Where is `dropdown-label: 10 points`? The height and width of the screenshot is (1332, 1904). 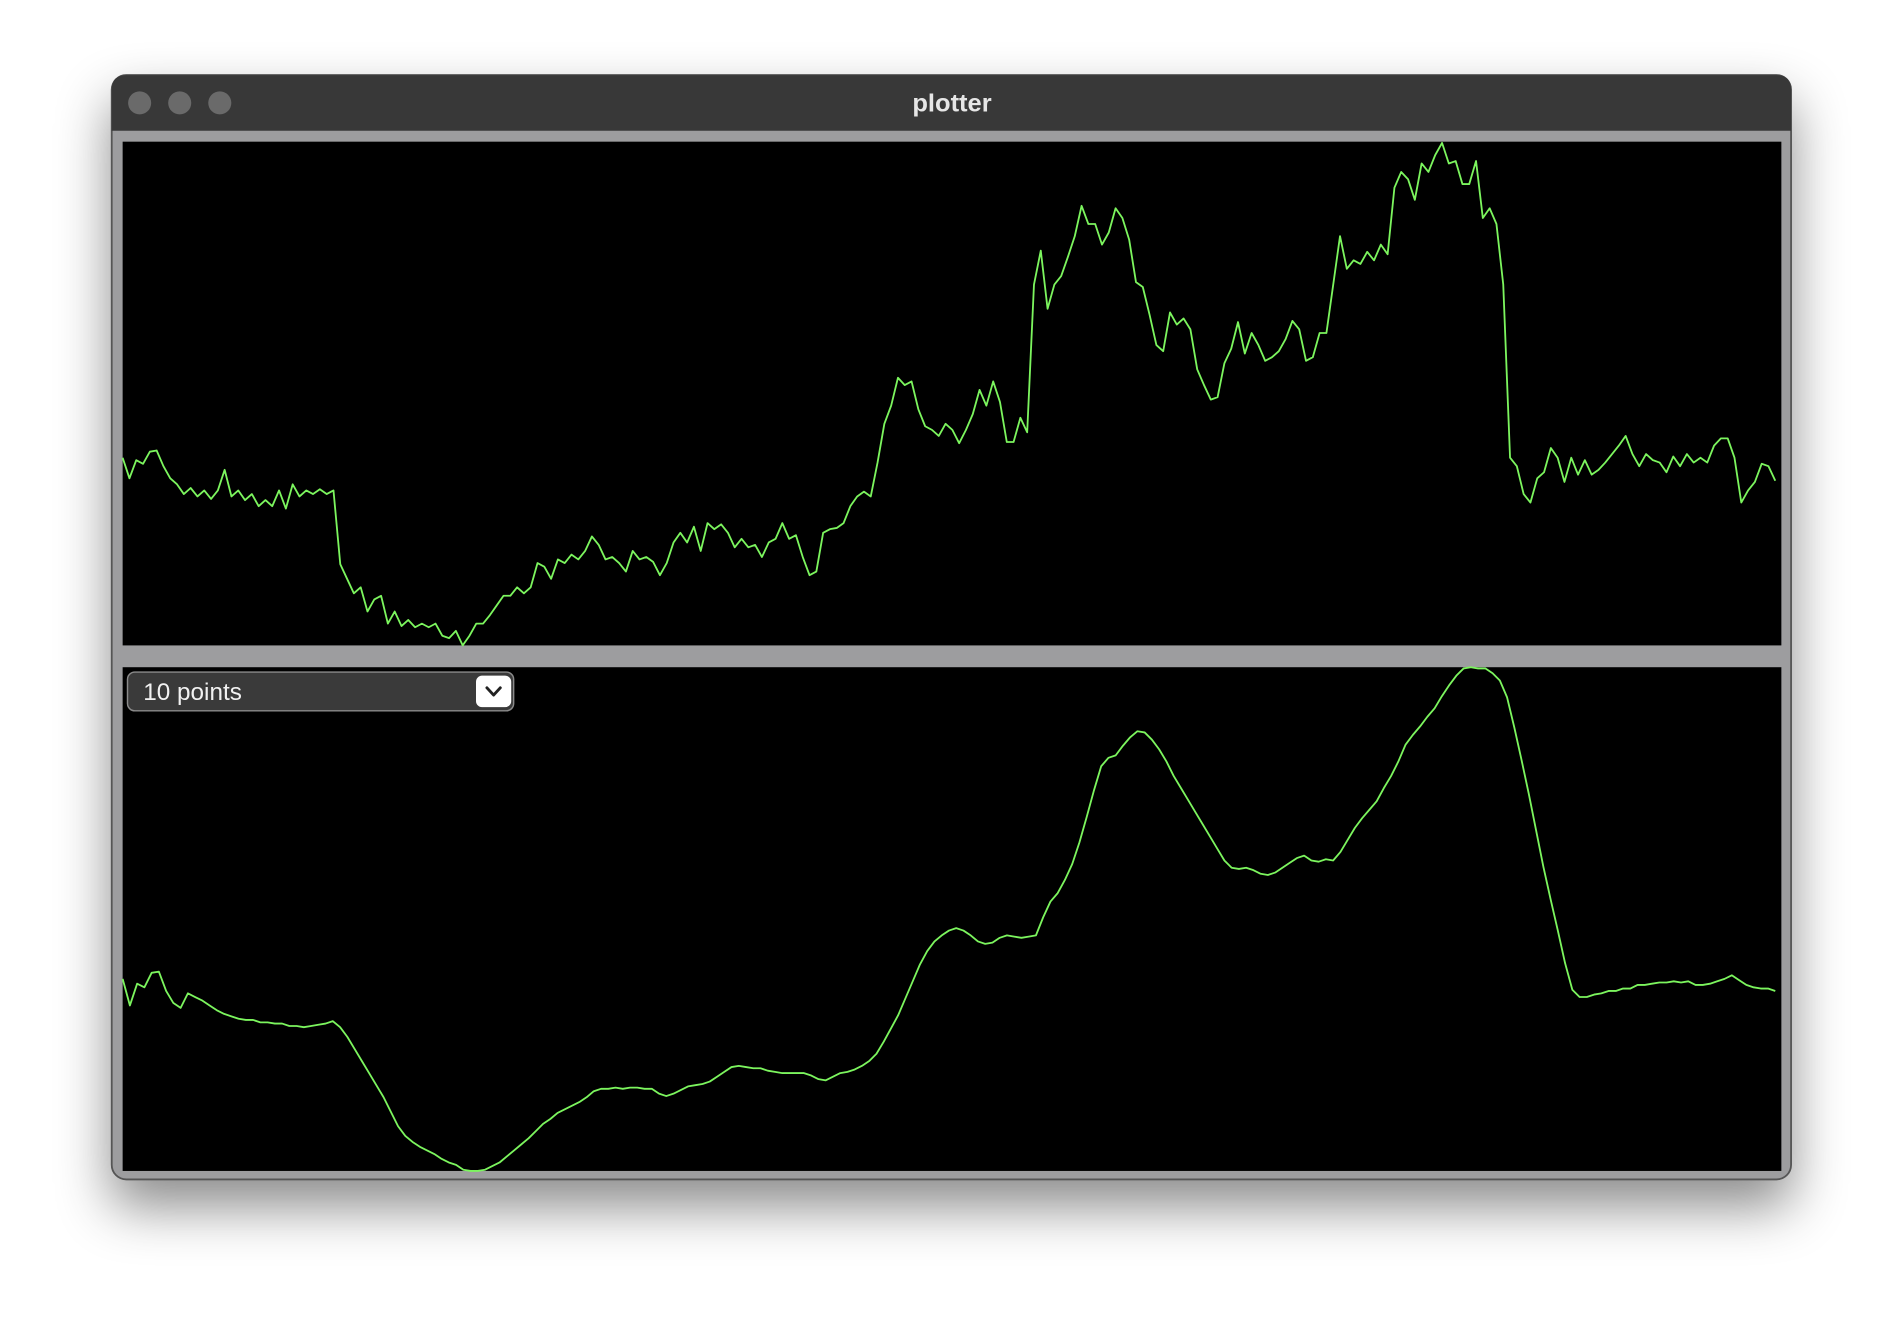 dropdown-label: 10 points is located at coordinates (192, 692).